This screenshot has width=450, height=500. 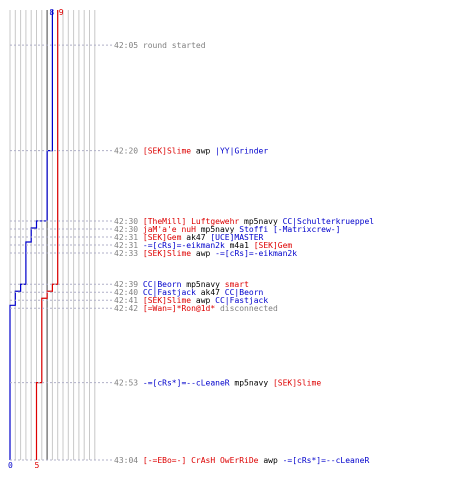 I want to click on log-text: [UCE]MASTER, so click(x=236, y=237).